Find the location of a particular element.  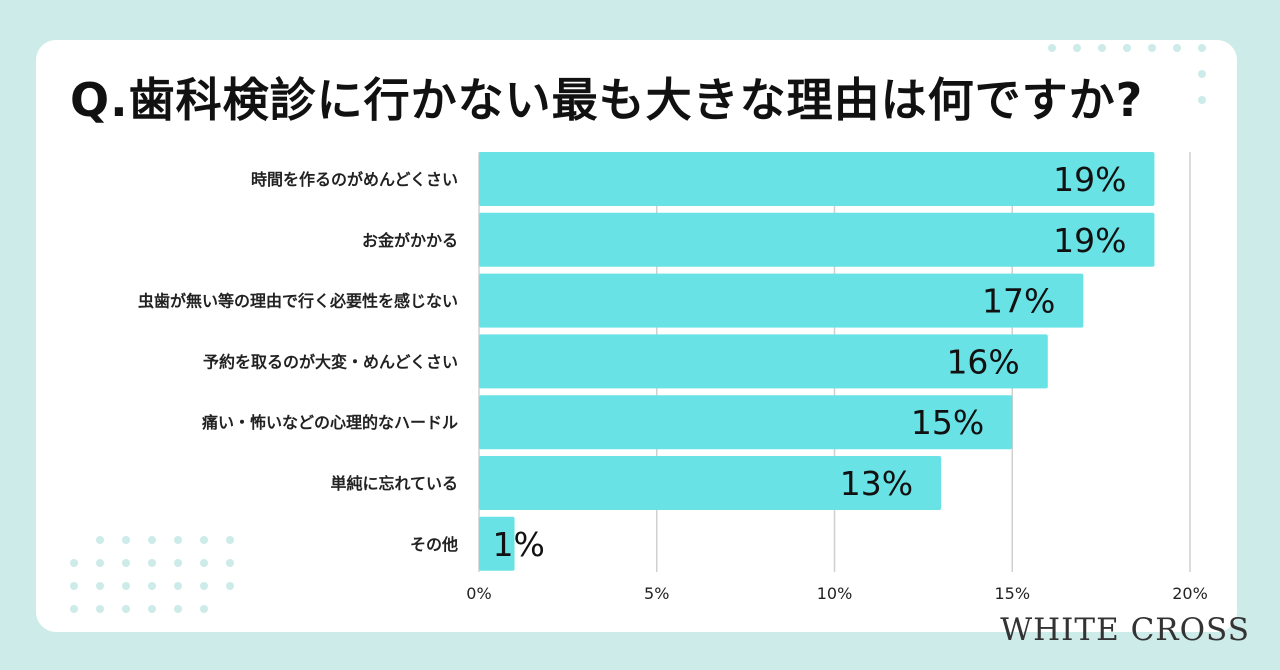

data-label: 16% is located at coordinates (982, 361).